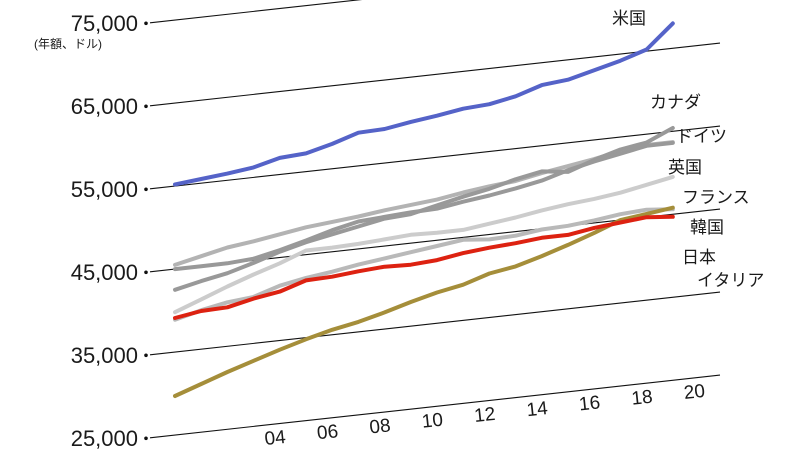 The height and width of the screenshot is (455, 800). I want to click on x-tick-label: 04, so click(276, 438).